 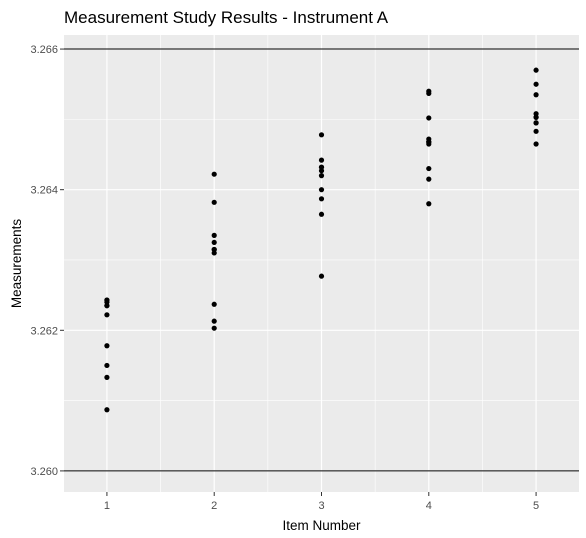 I want to click on x-tick-label: 3, so click(x=321, y=506).